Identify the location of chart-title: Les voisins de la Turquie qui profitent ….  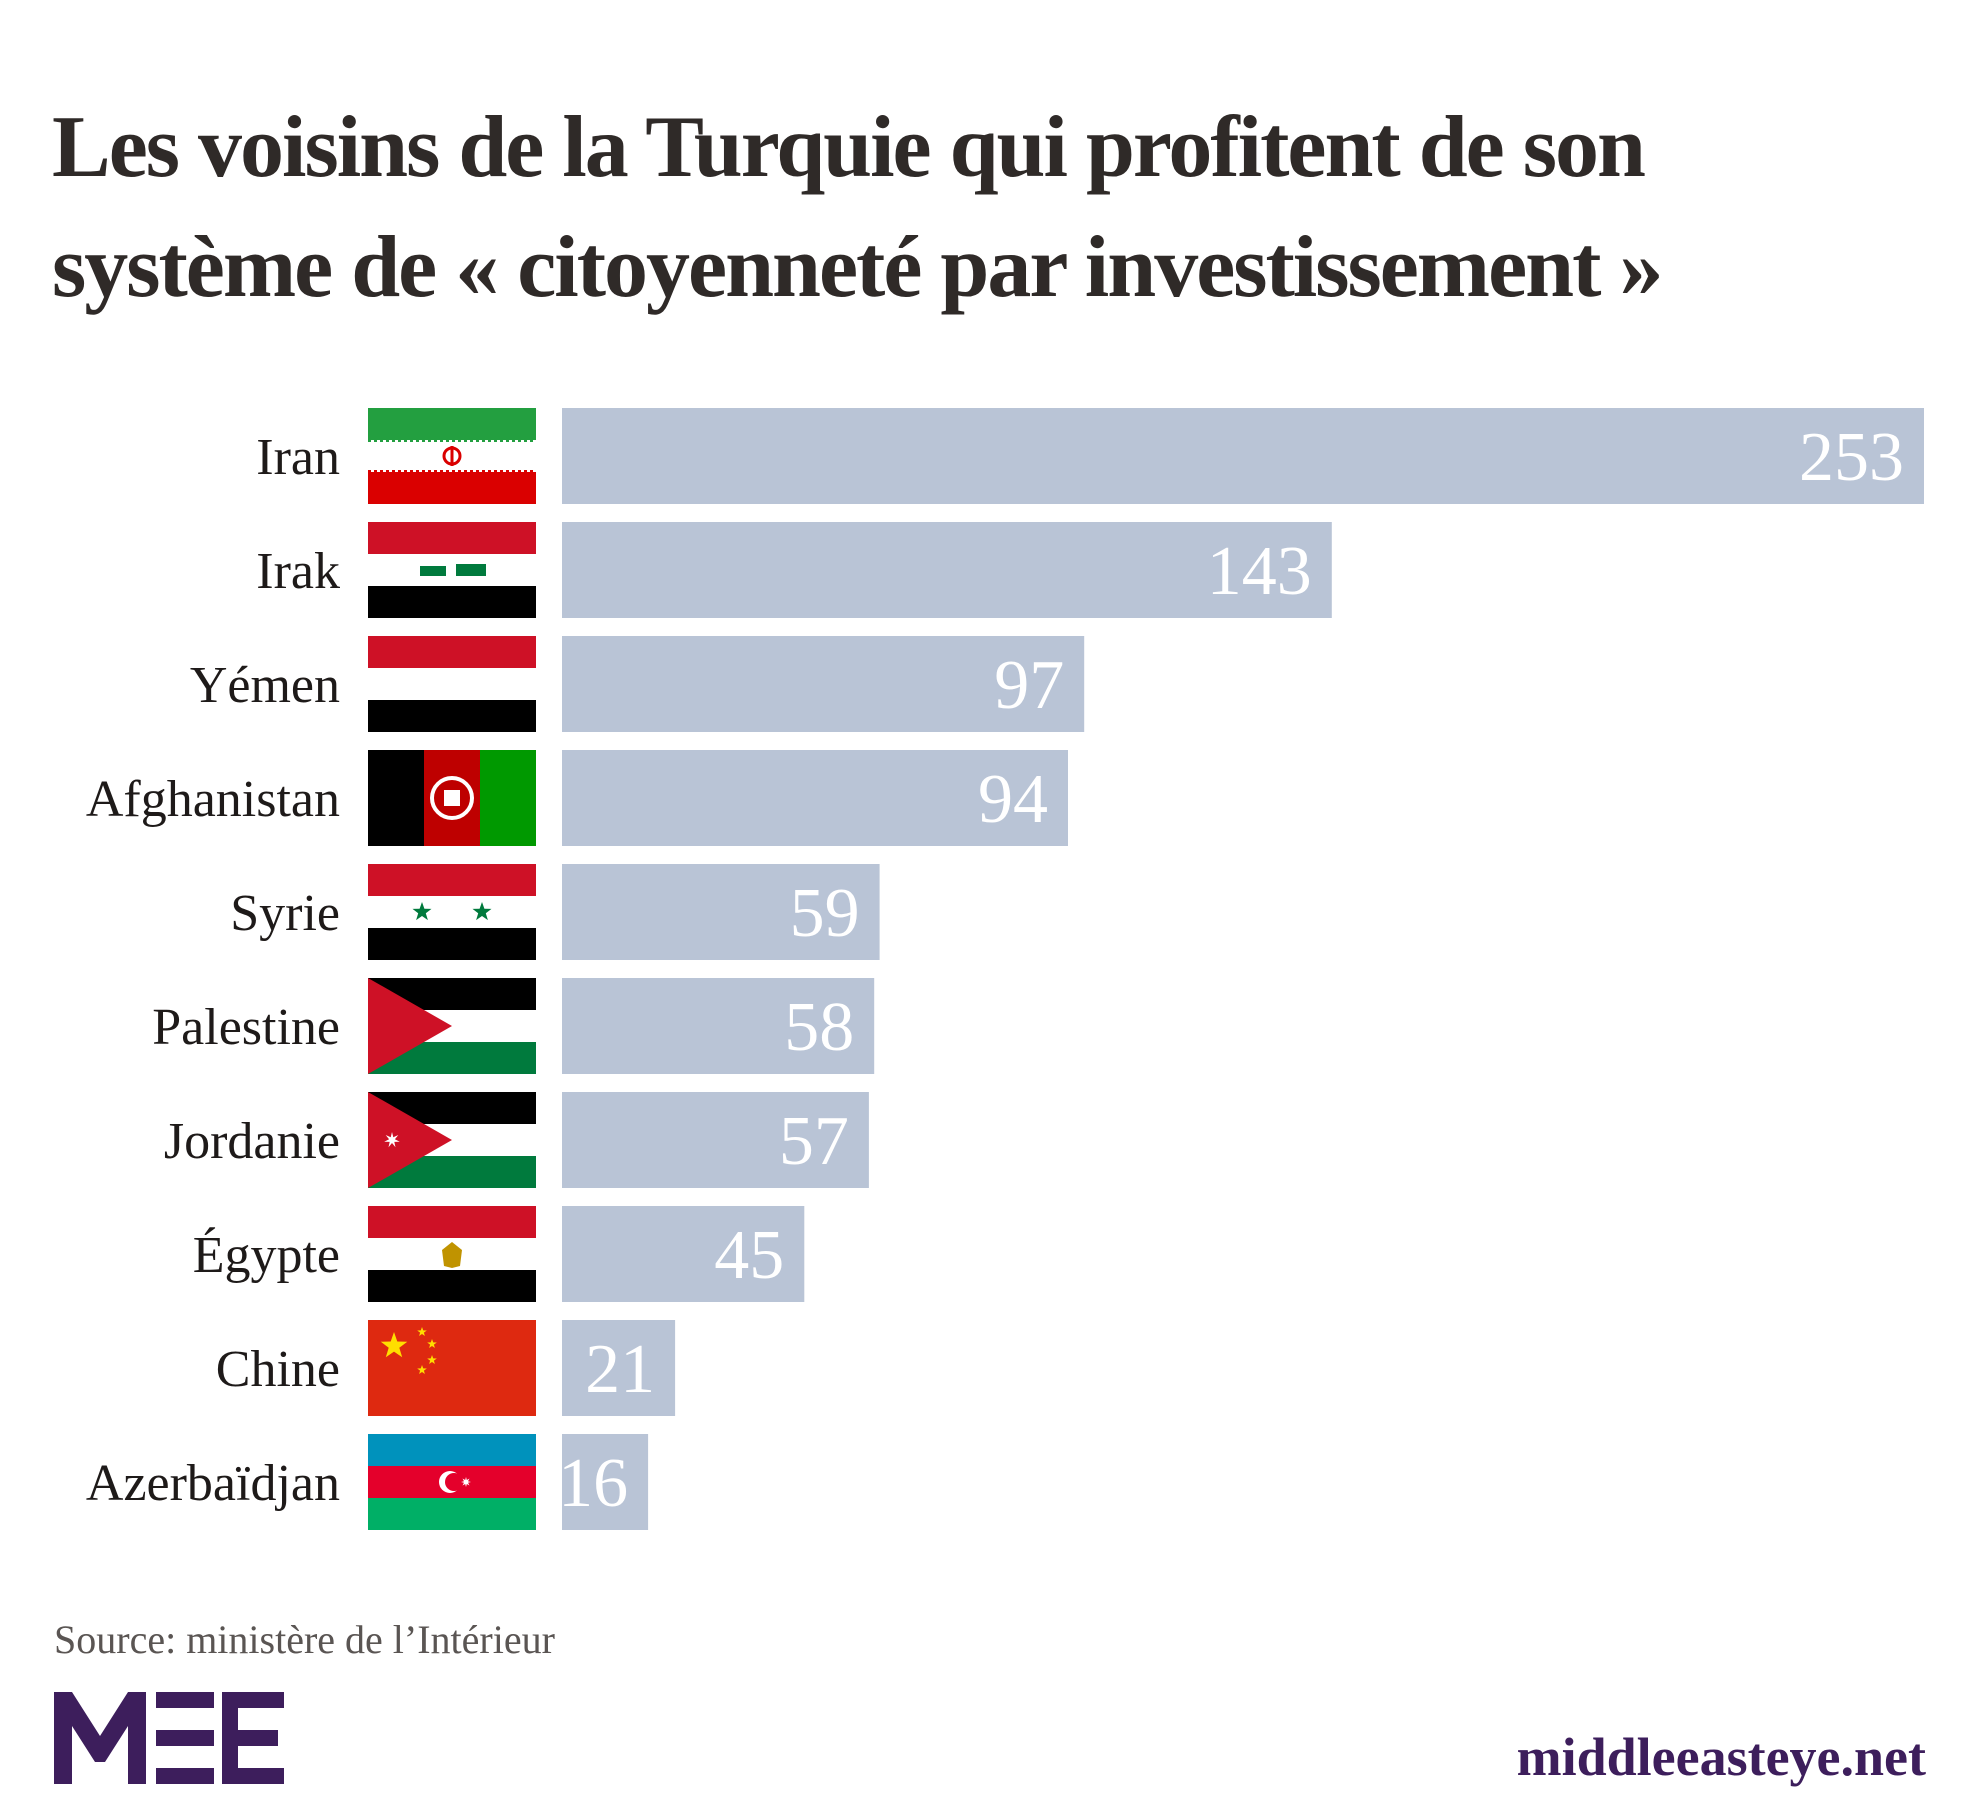
(1002, 208).